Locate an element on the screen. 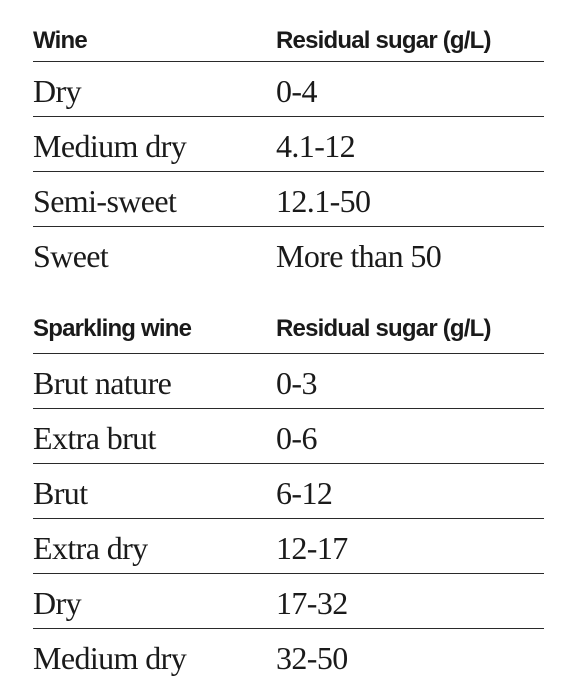 The image size is (574, 688). sugar-range-cell: 17-32 is located at coordinates (312, 602).